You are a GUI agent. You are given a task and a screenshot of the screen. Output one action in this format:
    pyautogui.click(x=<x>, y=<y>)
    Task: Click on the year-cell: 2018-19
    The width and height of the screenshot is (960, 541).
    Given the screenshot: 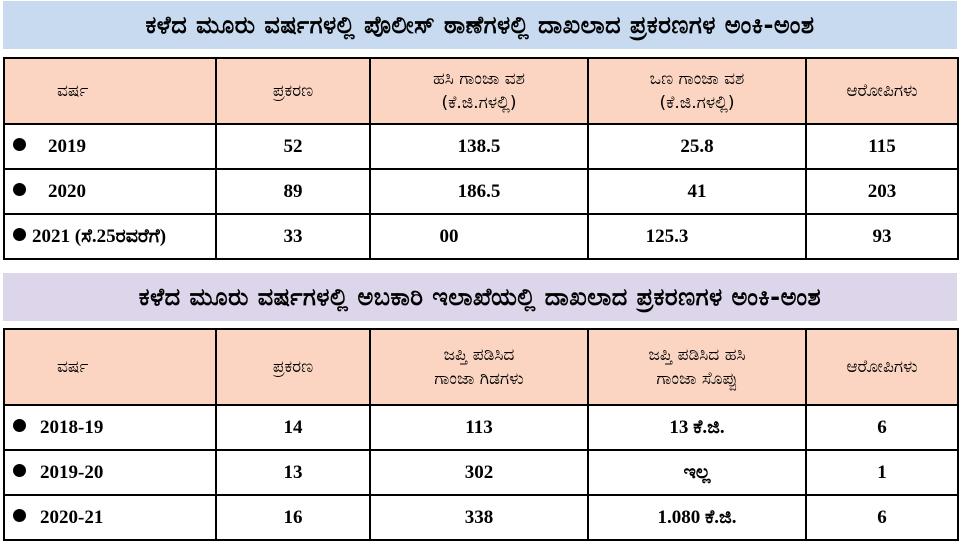 What is the action you would take?
    pyautogui.click(x=110, y=427)
    